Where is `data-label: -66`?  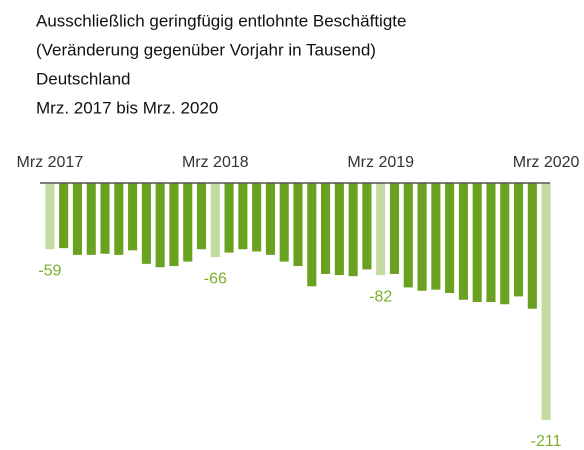
data-label: -66 is located at coordinates (215, 278).